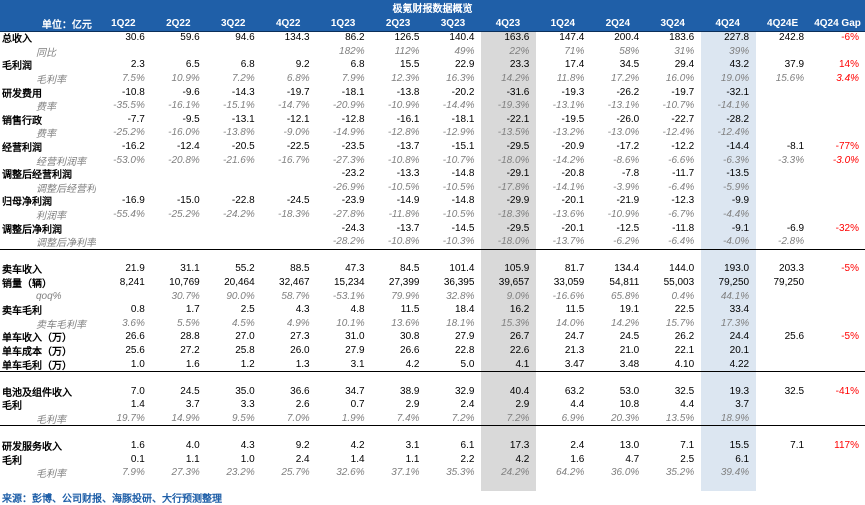  Describe the element at coordinates (847, 391) in the screenshot. I see `cell: -41%` at that location.